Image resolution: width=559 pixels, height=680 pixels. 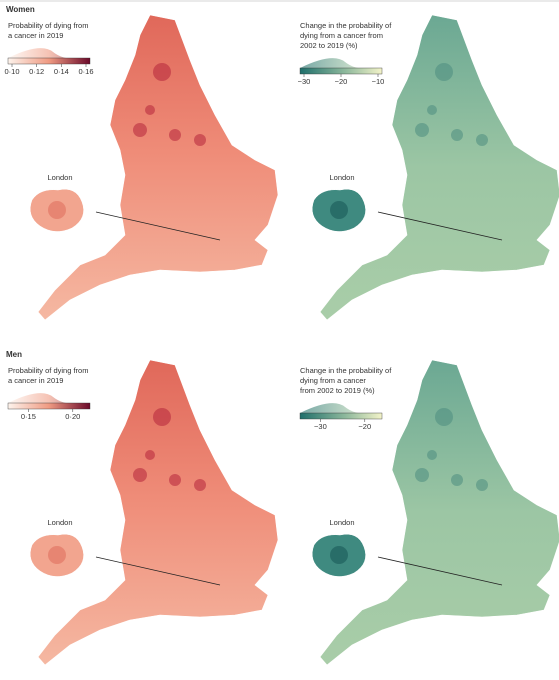 What do you see at coordinates (61, 71) in the screenshot?
I see `legend-tick-label: 0·14` at bounding box center [61, 71].